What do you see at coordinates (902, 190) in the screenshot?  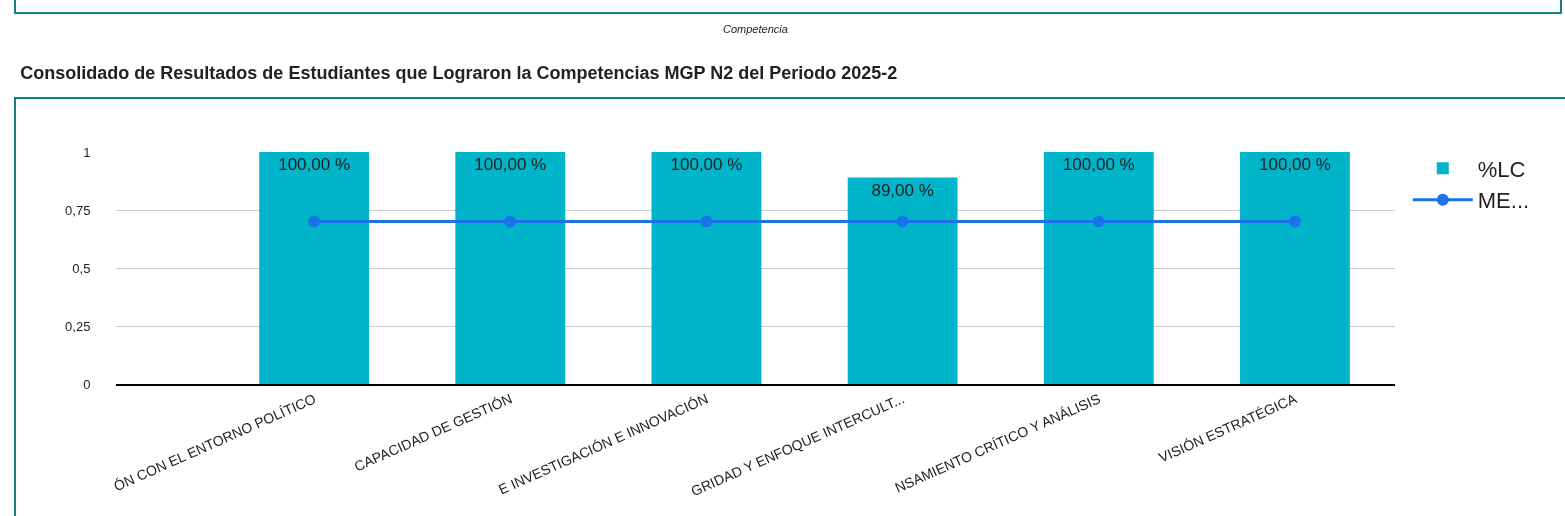 I see `data-label: 89,00 %` at bounding box center [902, 190].